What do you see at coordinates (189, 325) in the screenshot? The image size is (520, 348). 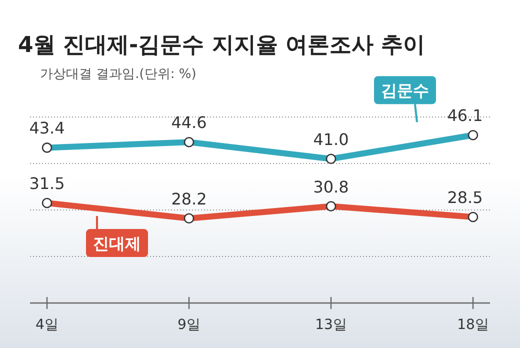 I see `x-tick-label: 9일` at bounding box center [189, 325].